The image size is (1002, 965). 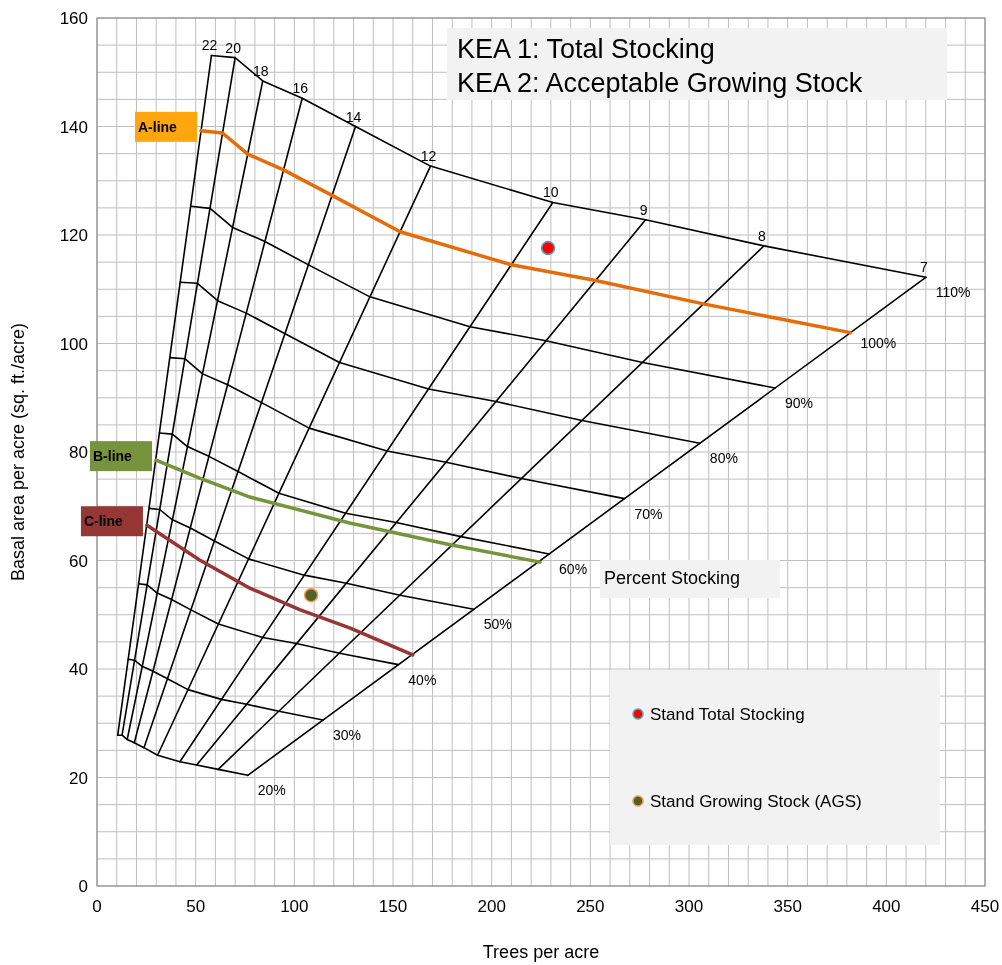 I want to click on y-tick-label: 0, so click(x=83, y=886).